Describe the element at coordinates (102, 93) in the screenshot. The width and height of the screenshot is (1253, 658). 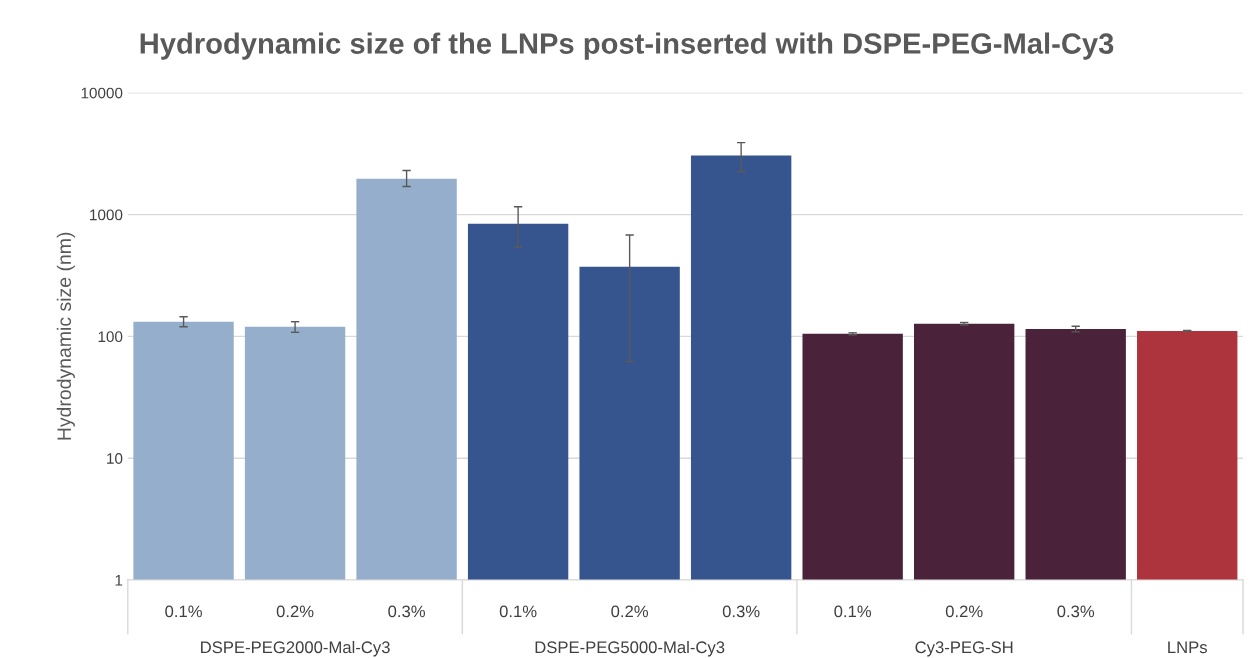
I see `y-tick-label: 10000` at that location.